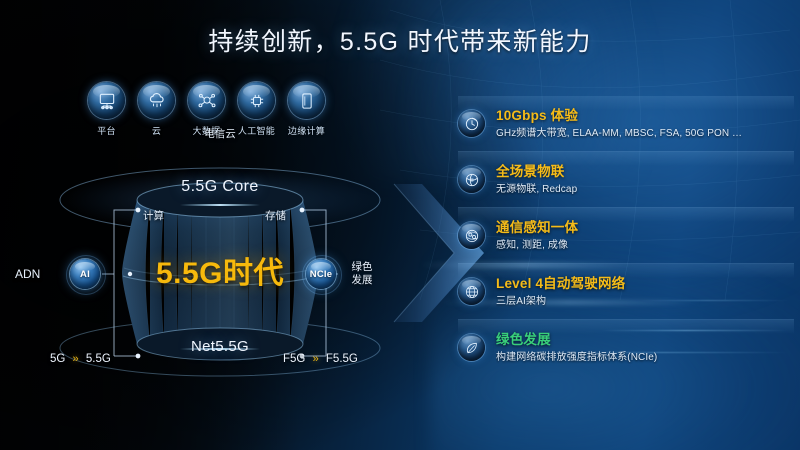  What do you see at coordinates (153, 216) in the screenshot?
I see `compute-label: 计算` at bounding box center [153, 216].